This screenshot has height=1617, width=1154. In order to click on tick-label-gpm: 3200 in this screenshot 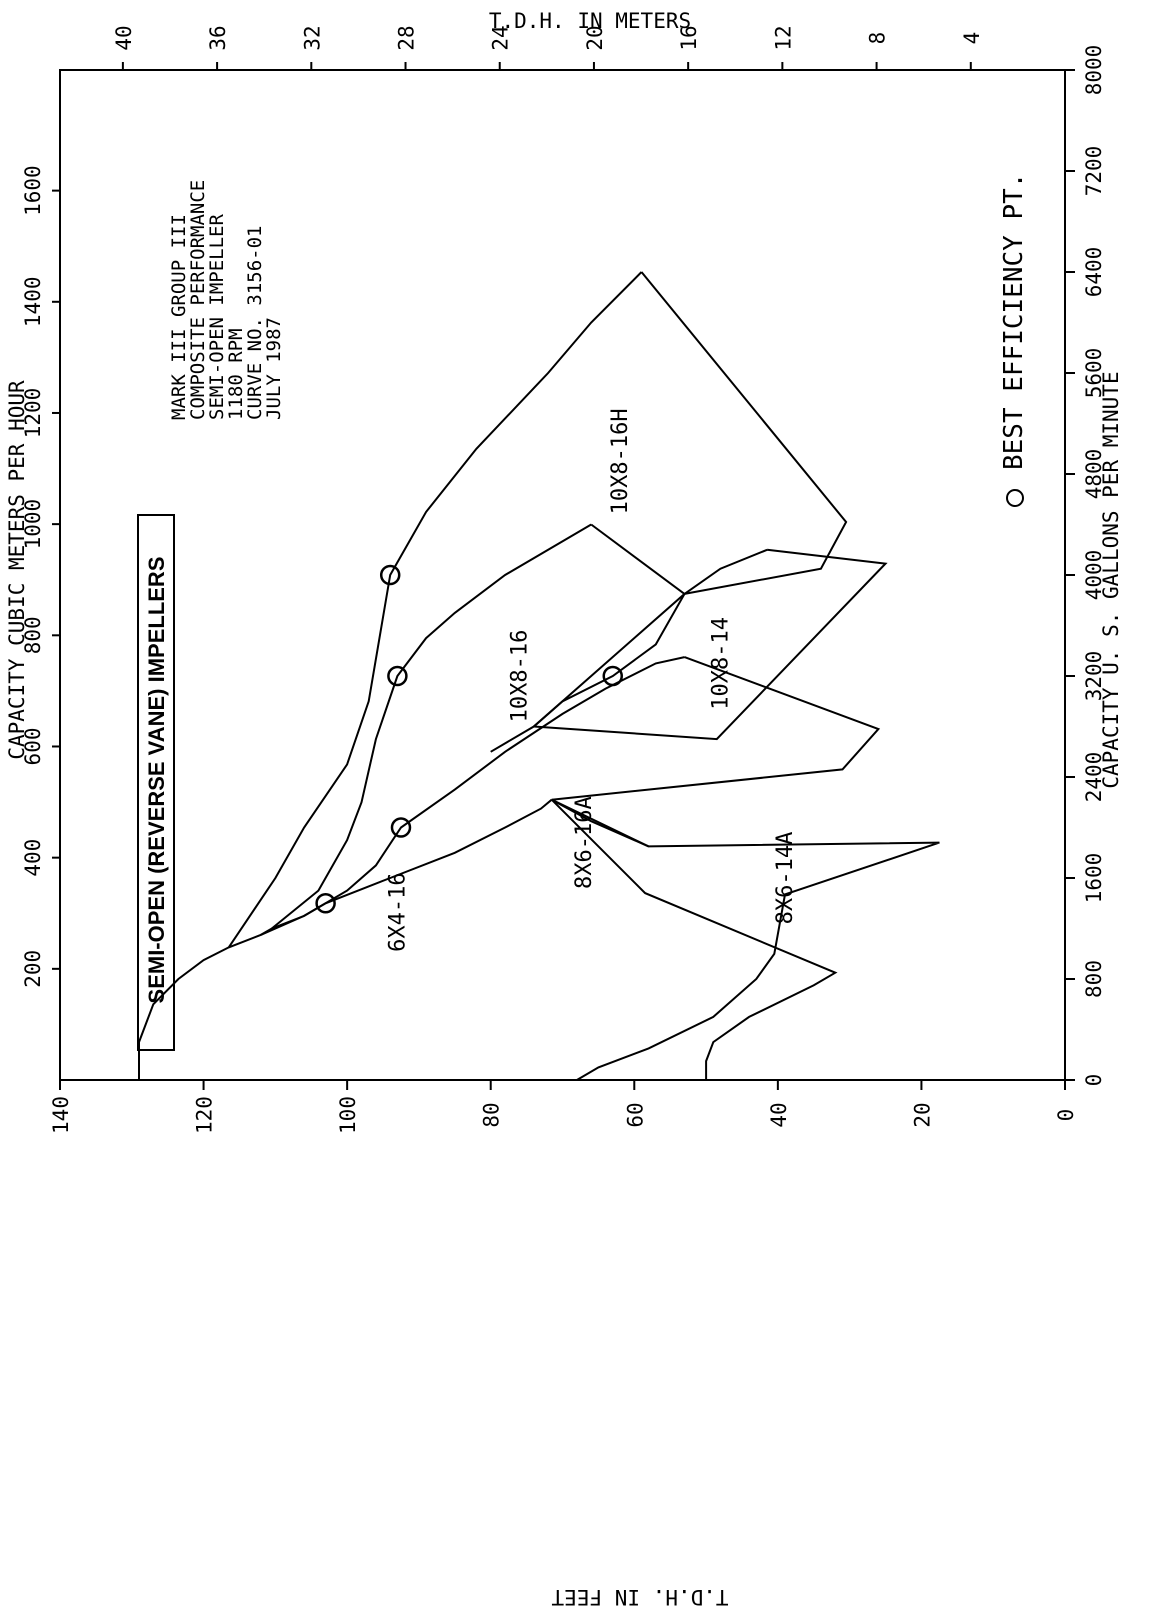, I will do `click(1094, 676)`.